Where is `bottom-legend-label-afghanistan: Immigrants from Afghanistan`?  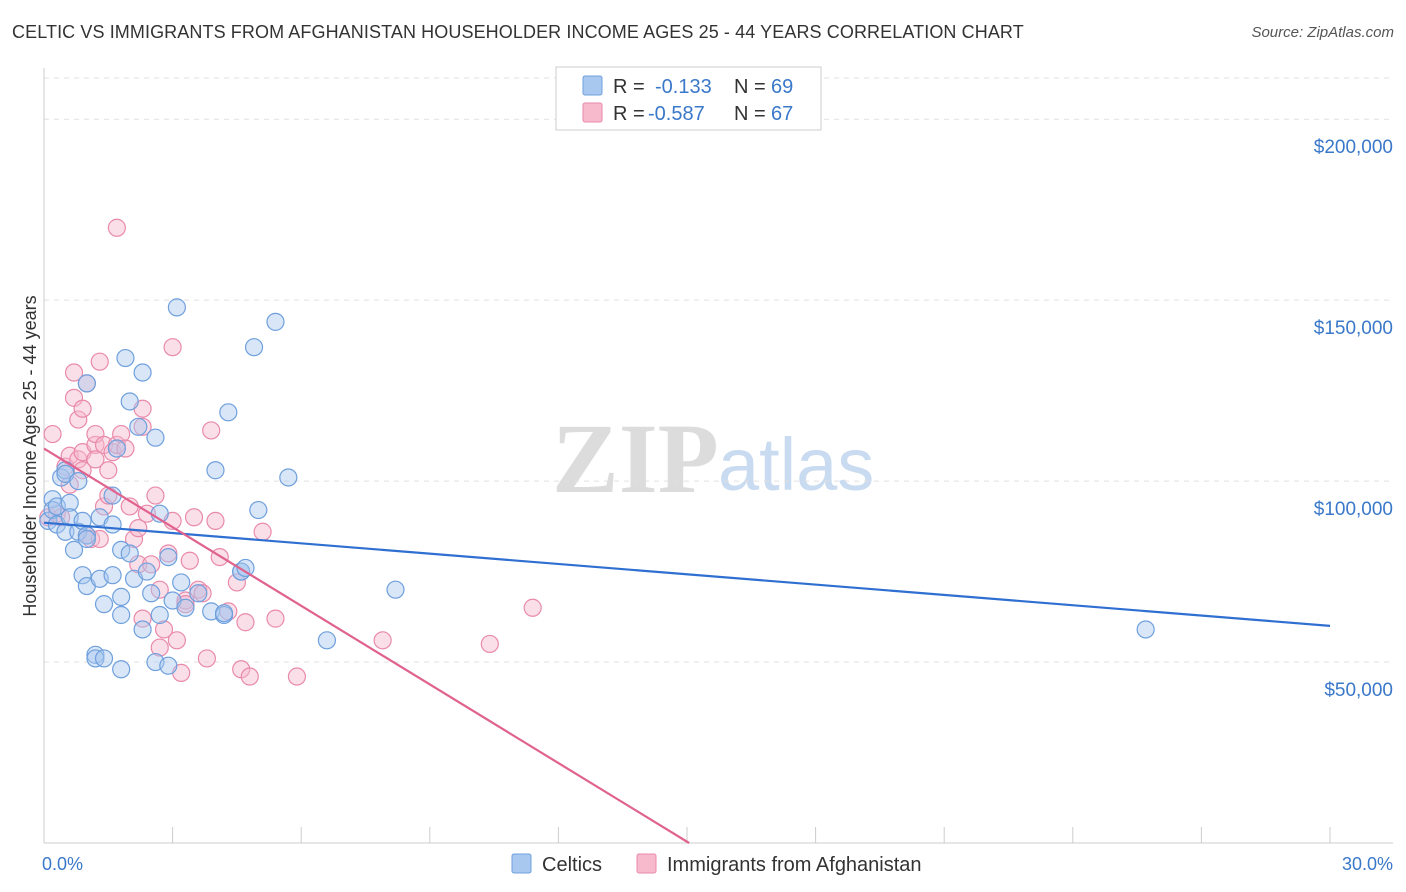
bottom-legend-label-afghanistan: Immigrants from Afghanistan is located at coordinates (794, 865).